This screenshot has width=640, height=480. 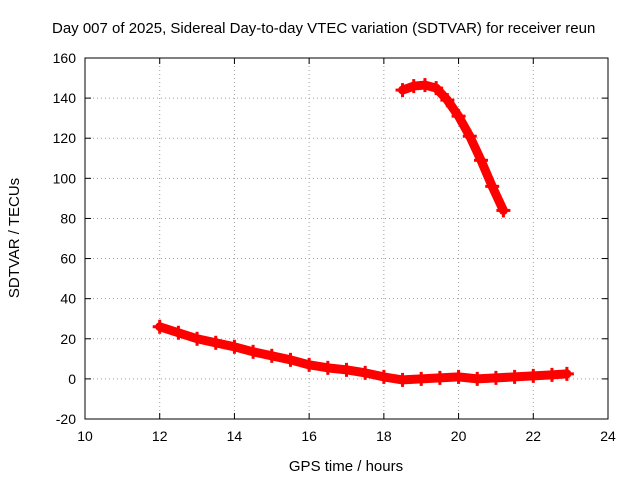 What do you see at coordinates (235, 436) in the screenshot?
I see `x-tick-label: 14` at bounding box center [235, 436].